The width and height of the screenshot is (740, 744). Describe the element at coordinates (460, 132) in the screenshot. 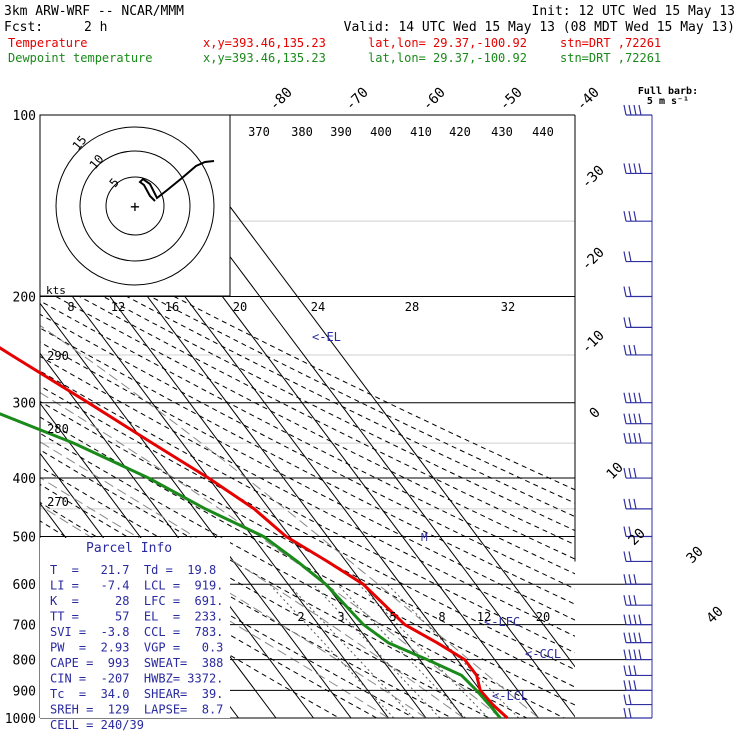

I see `theta-label: 420` at that location.